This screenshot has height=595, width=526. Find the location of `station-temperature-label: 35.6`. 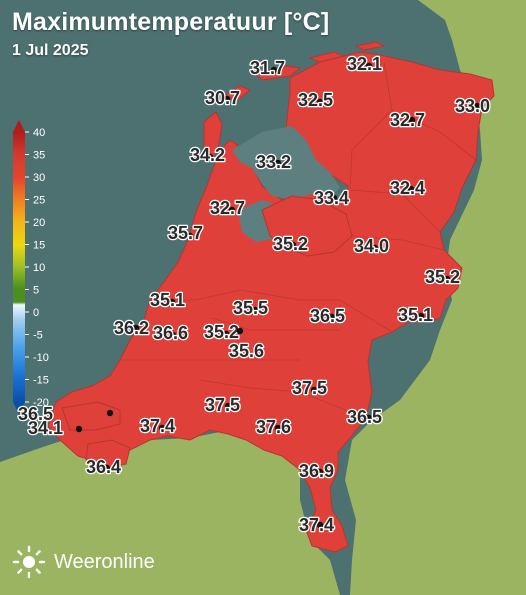

station-temperature-label: 35.6 is located at coordinates (246, 351).